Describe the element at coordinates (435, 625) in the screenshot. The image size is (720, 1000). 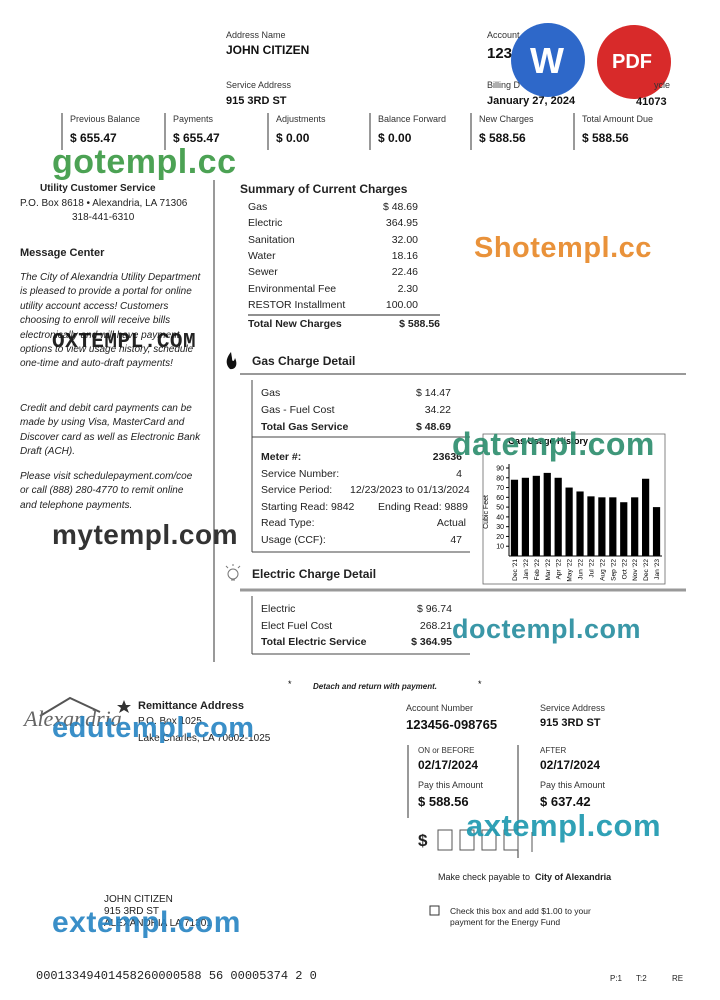
I see `electric-amount: 268.21` at that location.